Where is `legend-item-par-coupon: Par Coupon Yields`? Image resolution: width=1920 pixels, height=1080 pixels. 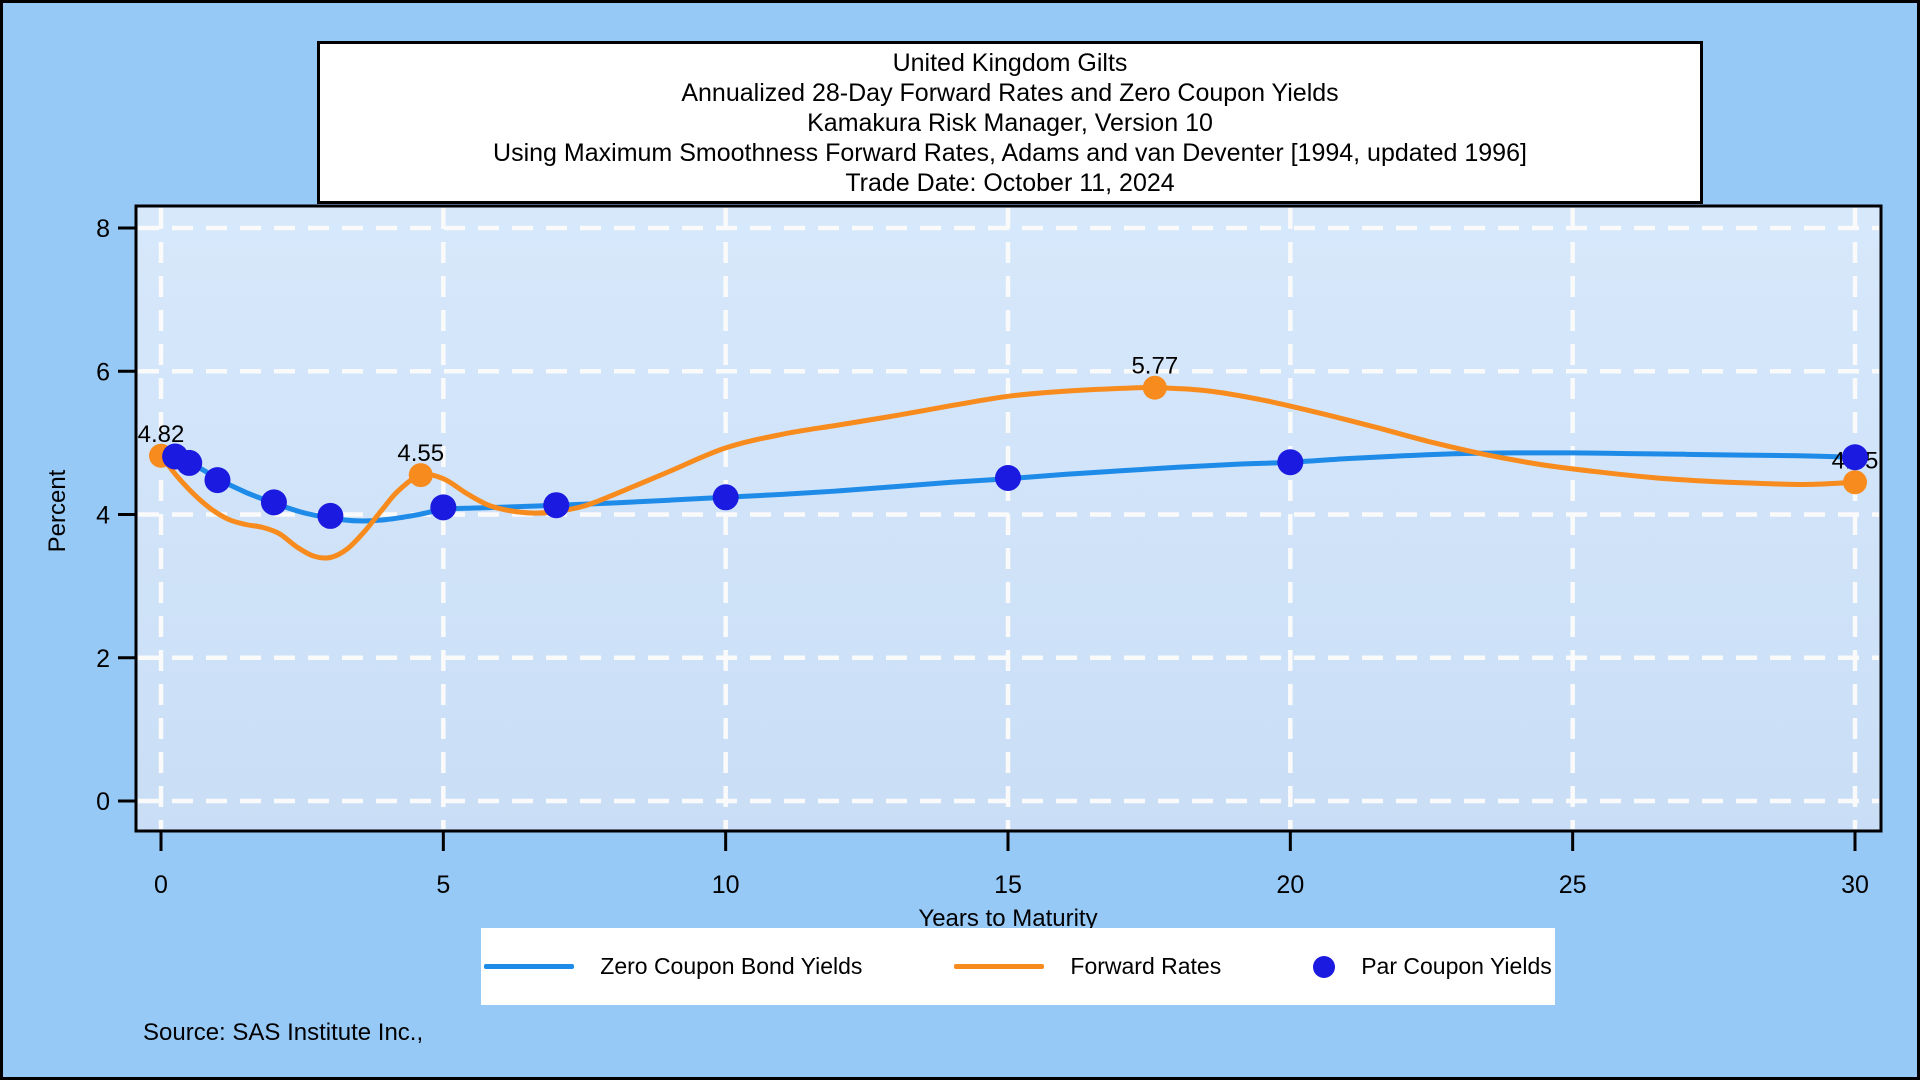
legend-item-par-coupon: Par Coupon Yields is located at coordinates (1432, 966).